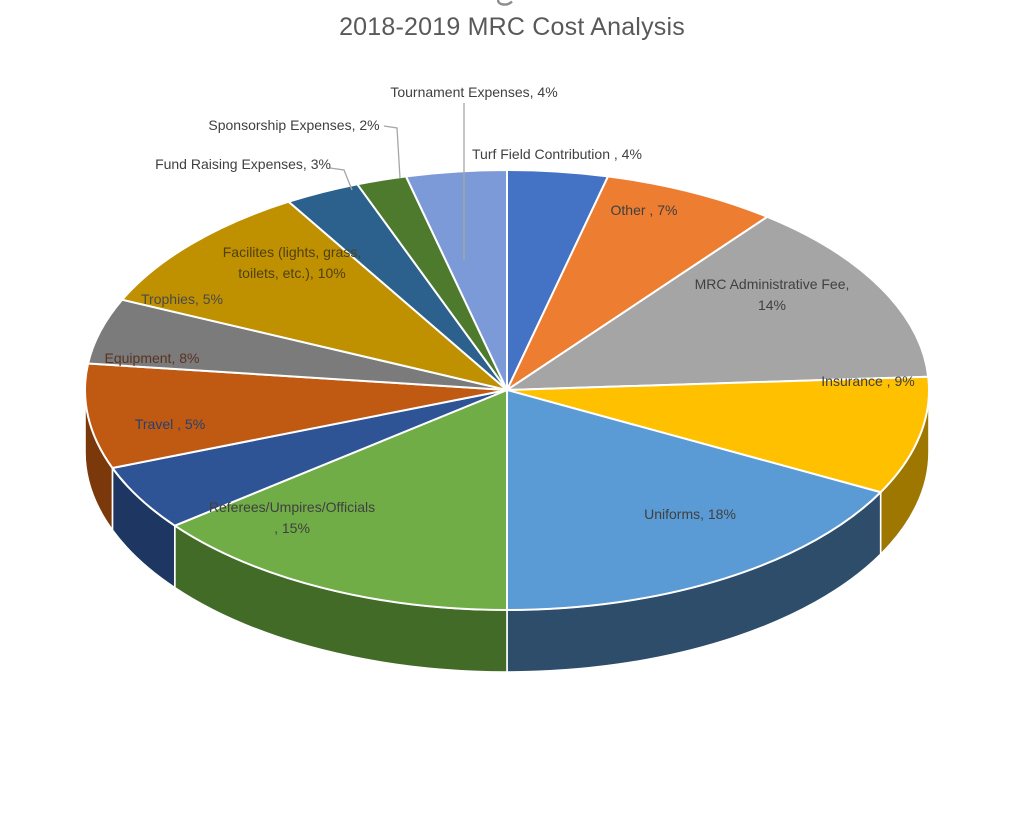 This screenshot has width=1024, height=815. Describe the element at coordinates (296, 416) in the screenshot. I see `pie-slice-equipment` at that location.